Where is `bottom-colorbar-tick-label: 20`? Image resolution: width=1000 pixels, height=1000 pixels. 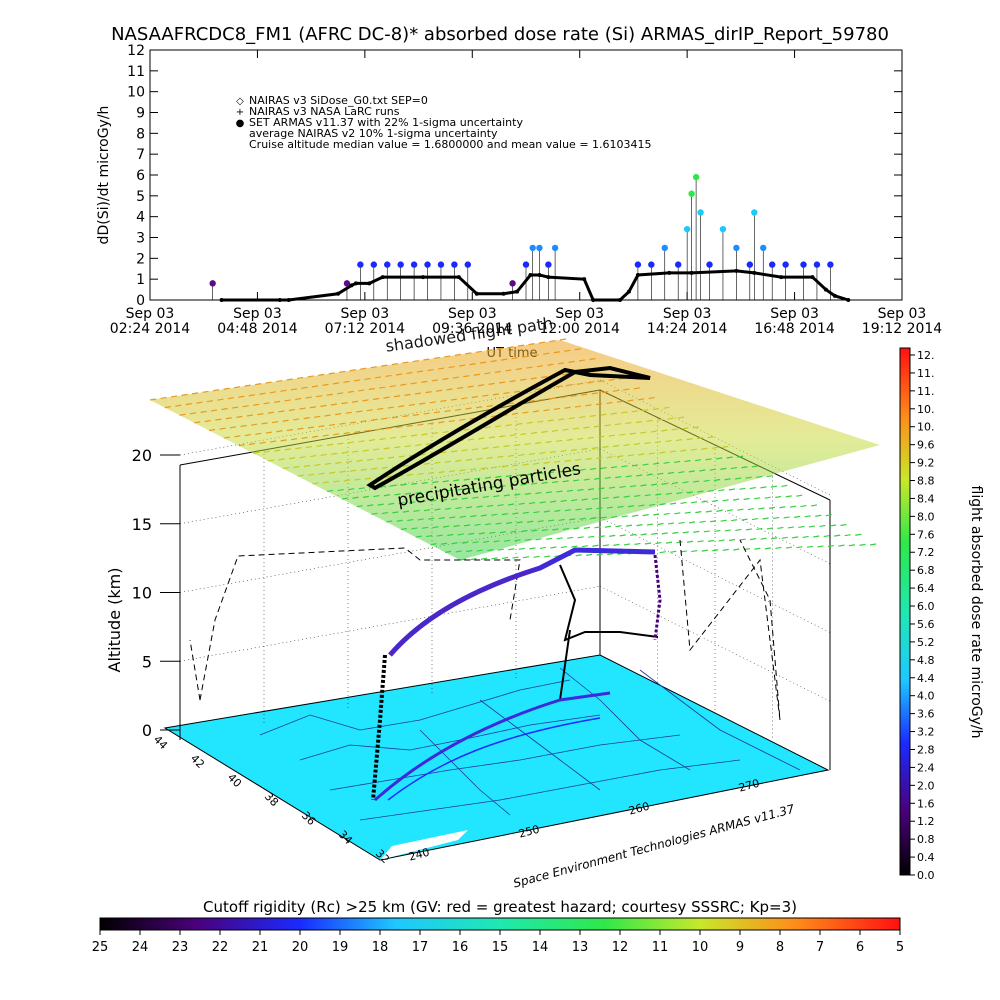
bottom-colorbar-tick-label: 20 is located at coordinates (300, 947).